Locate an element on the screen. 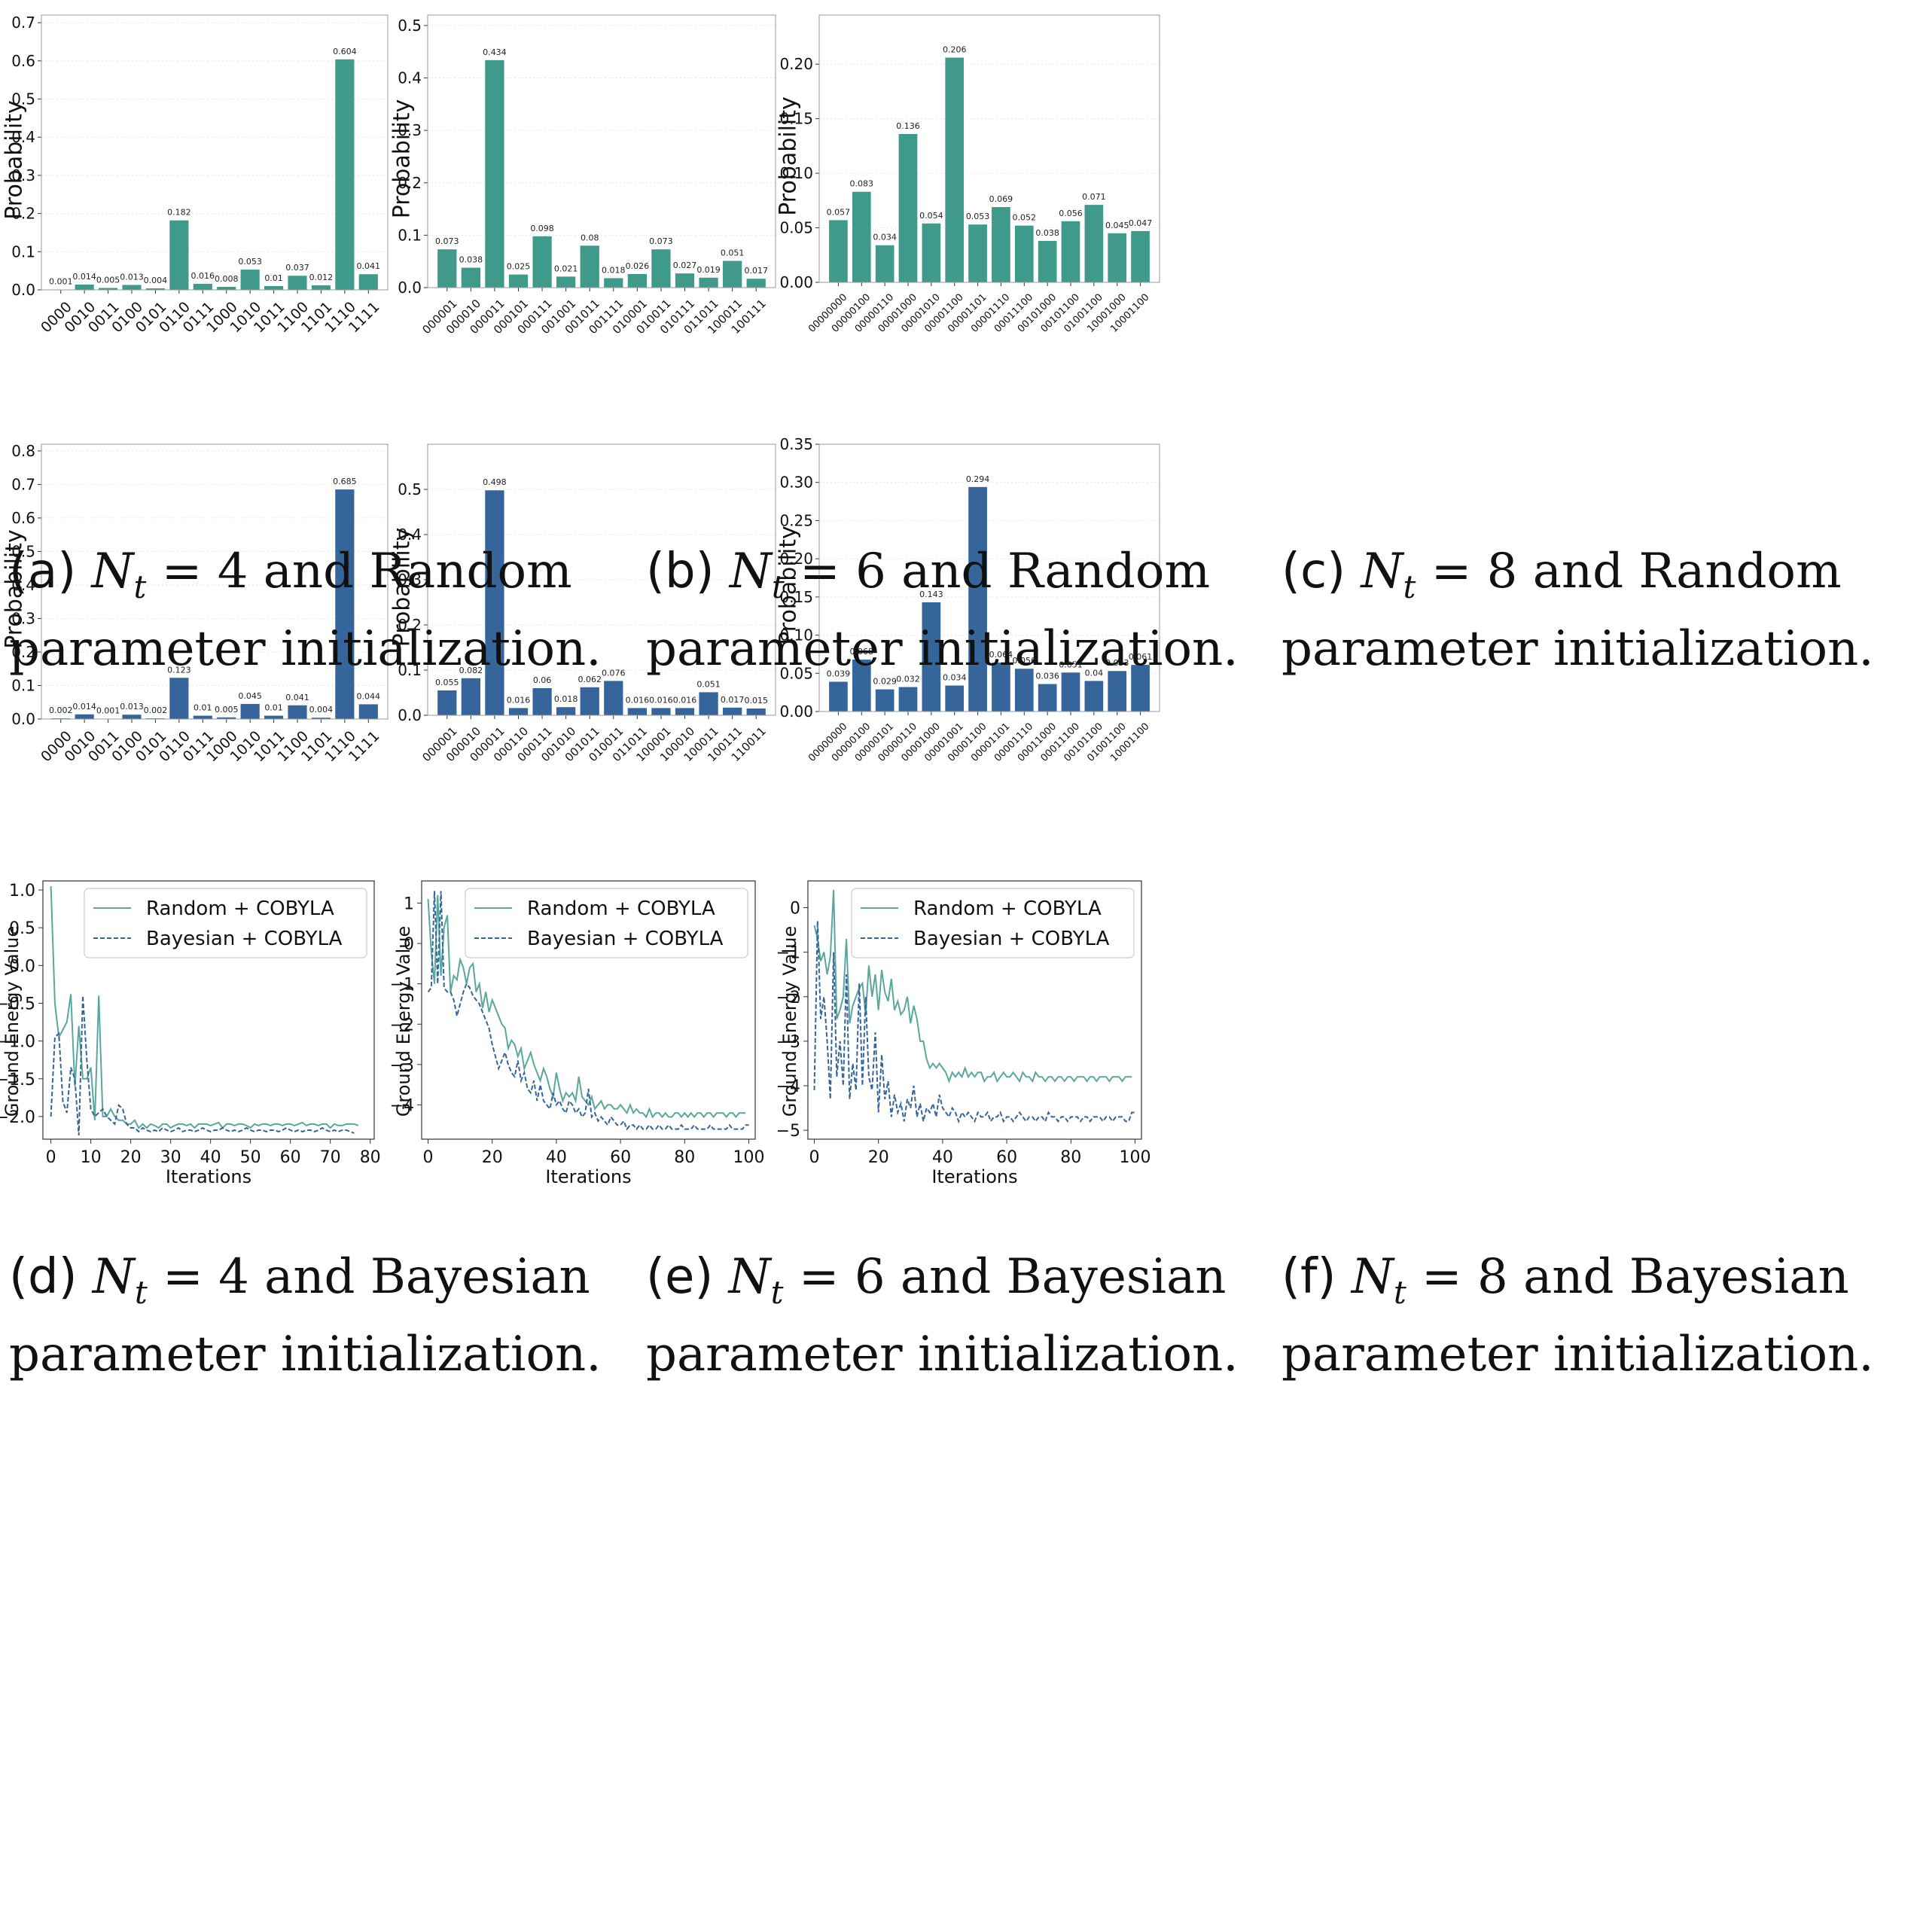 This screenshot has width=1917, height=1932. data-label: 0.123 is located at coordinates (179, 670).